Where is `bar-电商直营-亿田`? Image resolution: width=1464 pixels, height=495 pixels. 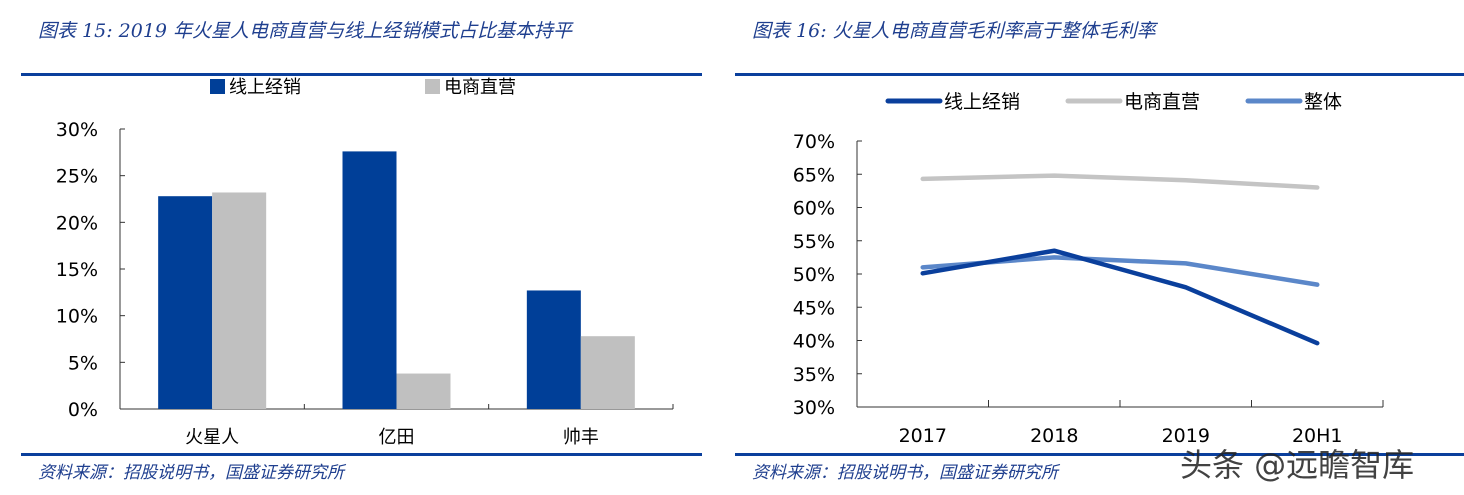 bar-电商直营-亿田 is located at coordinates (423, 391).